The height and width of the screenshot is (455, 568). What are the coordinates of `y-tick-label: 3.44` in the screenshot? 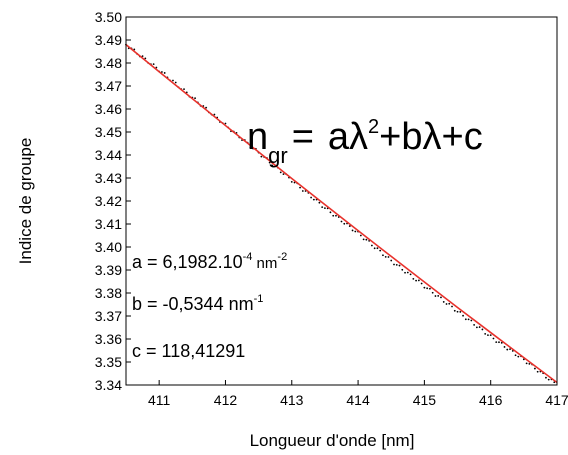 It's located at (108, 155).